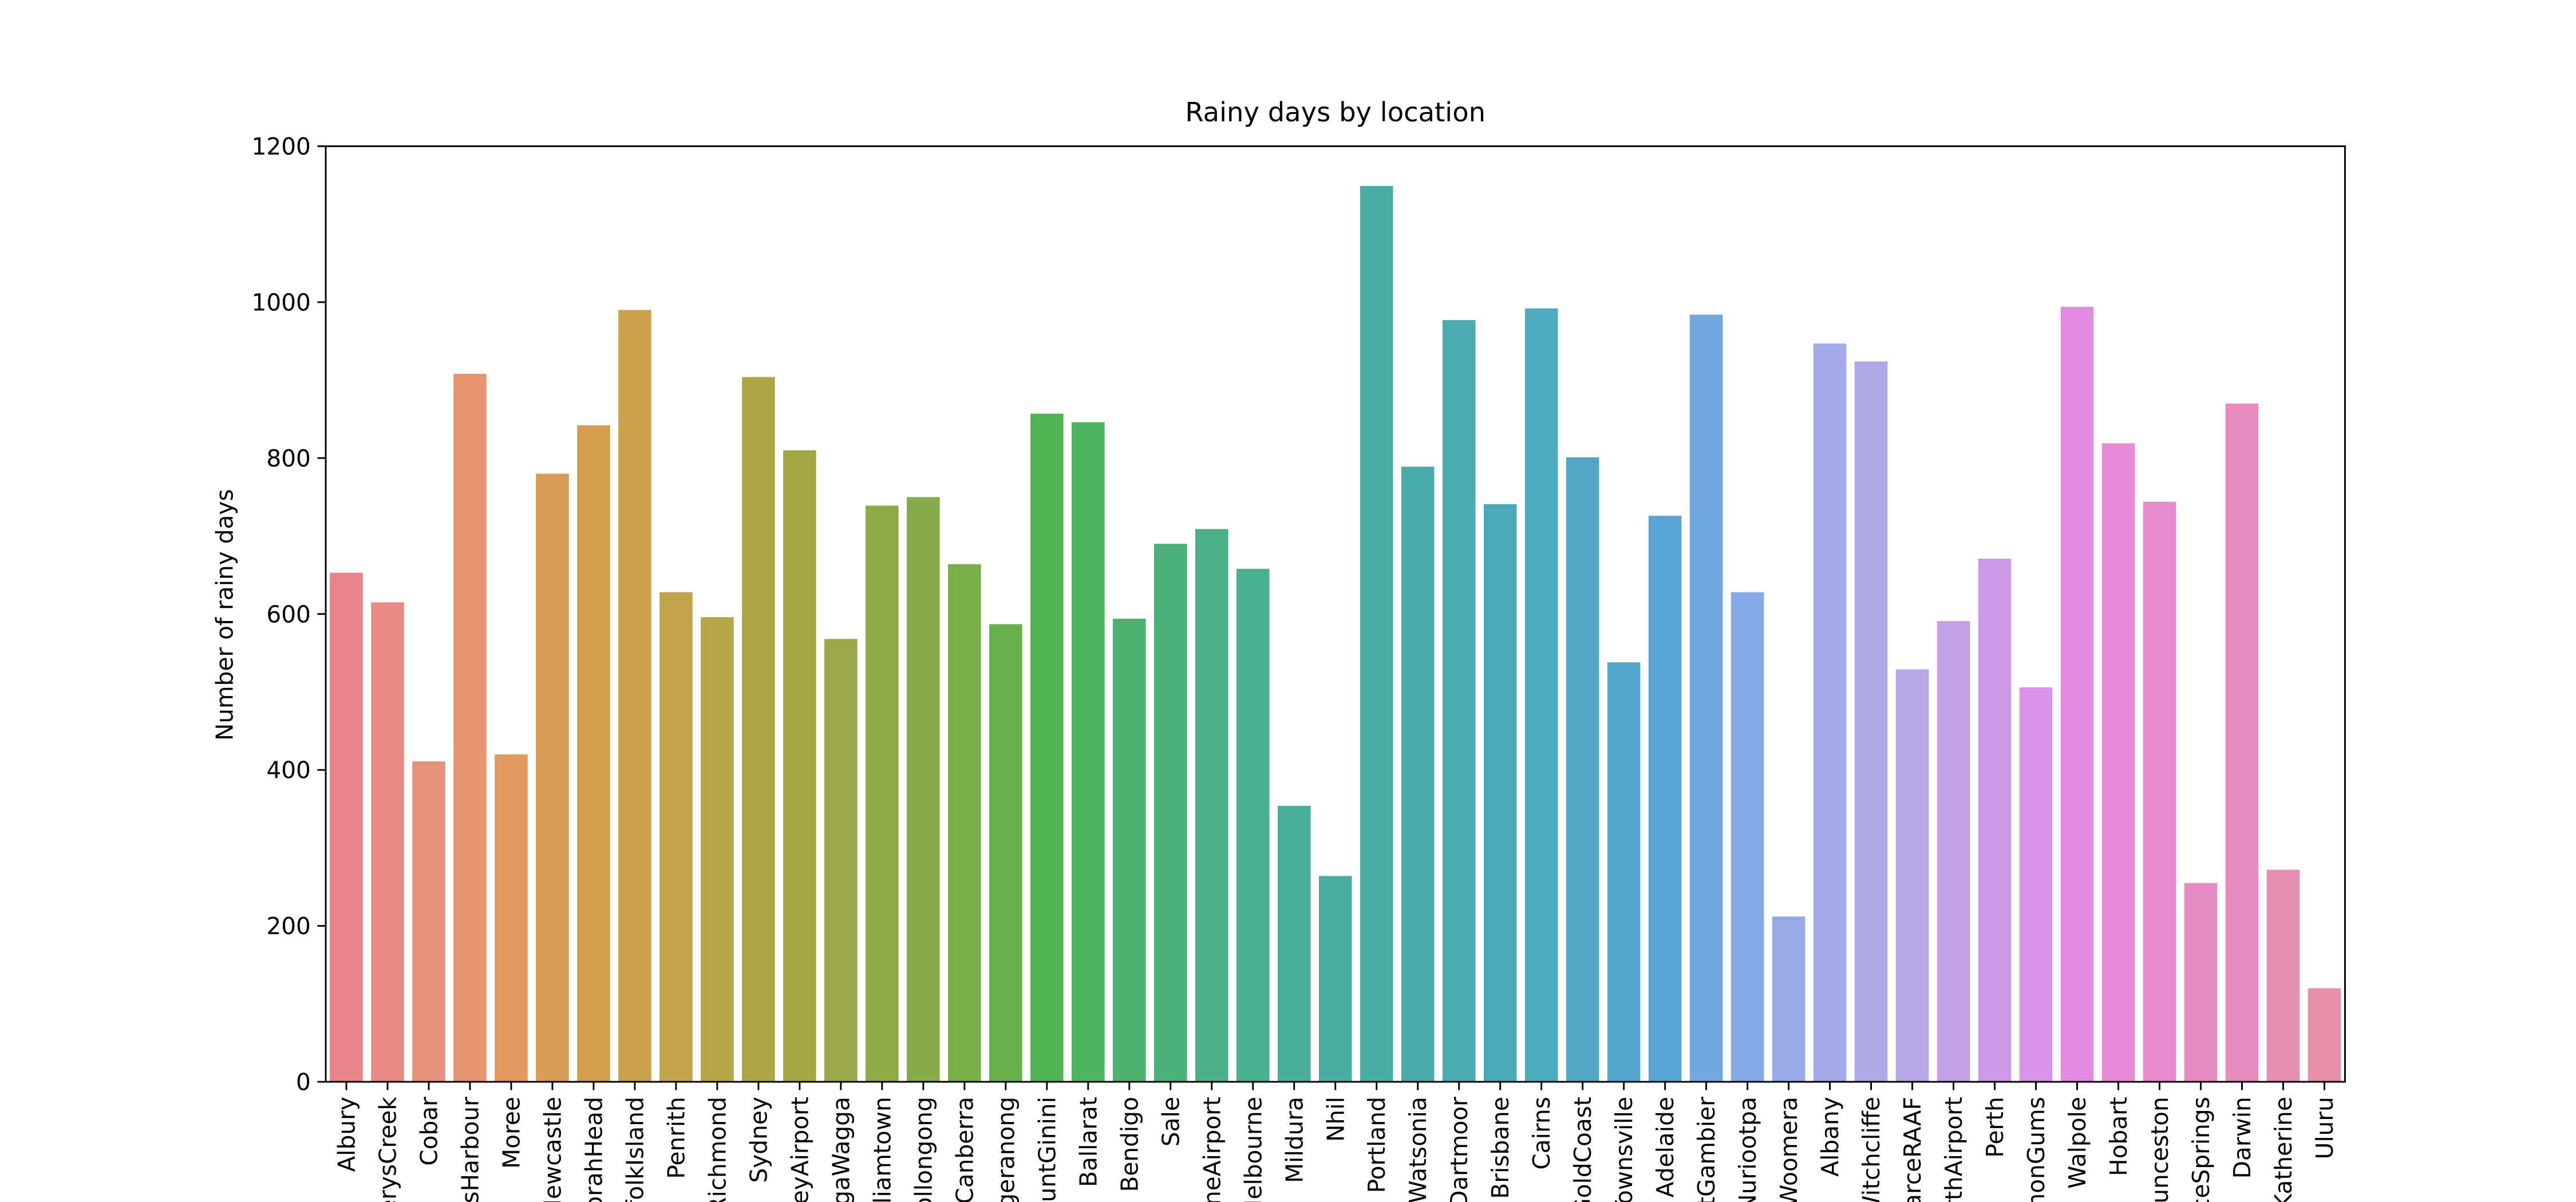 This screenshot has width=2576, height=1202. I want to click on x-tick-label: PearceRAAF, so click(1912, 1149).